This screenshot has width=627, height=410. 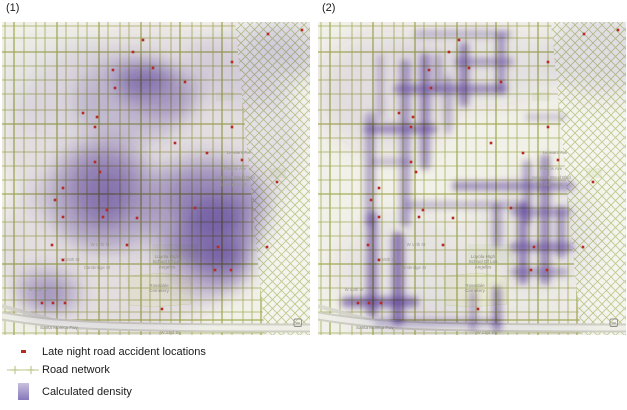 I want to click on panel-1-label: (1), so click(x=13, y=8).